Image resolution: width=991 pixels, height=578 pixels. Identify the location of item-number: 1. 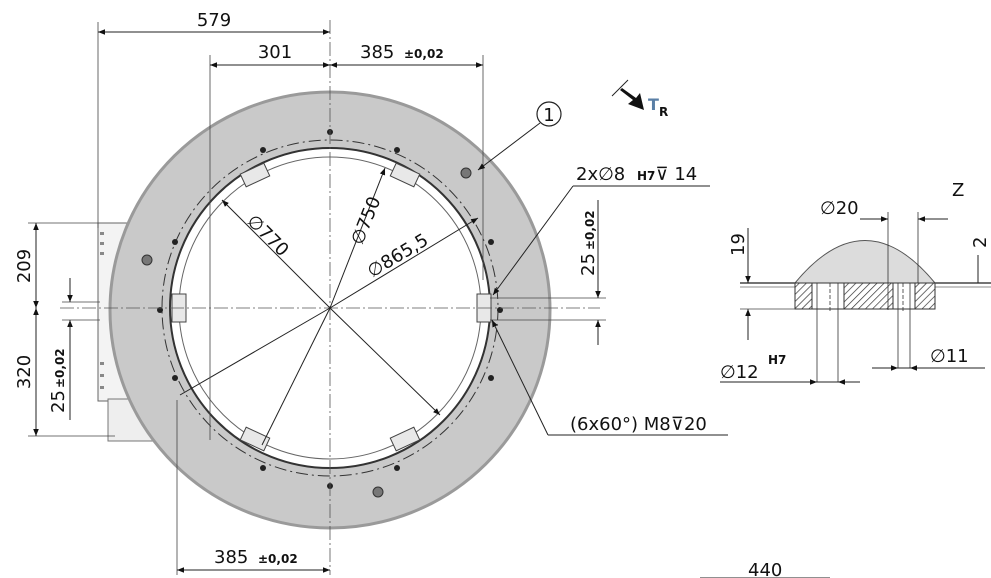
(548, 115).